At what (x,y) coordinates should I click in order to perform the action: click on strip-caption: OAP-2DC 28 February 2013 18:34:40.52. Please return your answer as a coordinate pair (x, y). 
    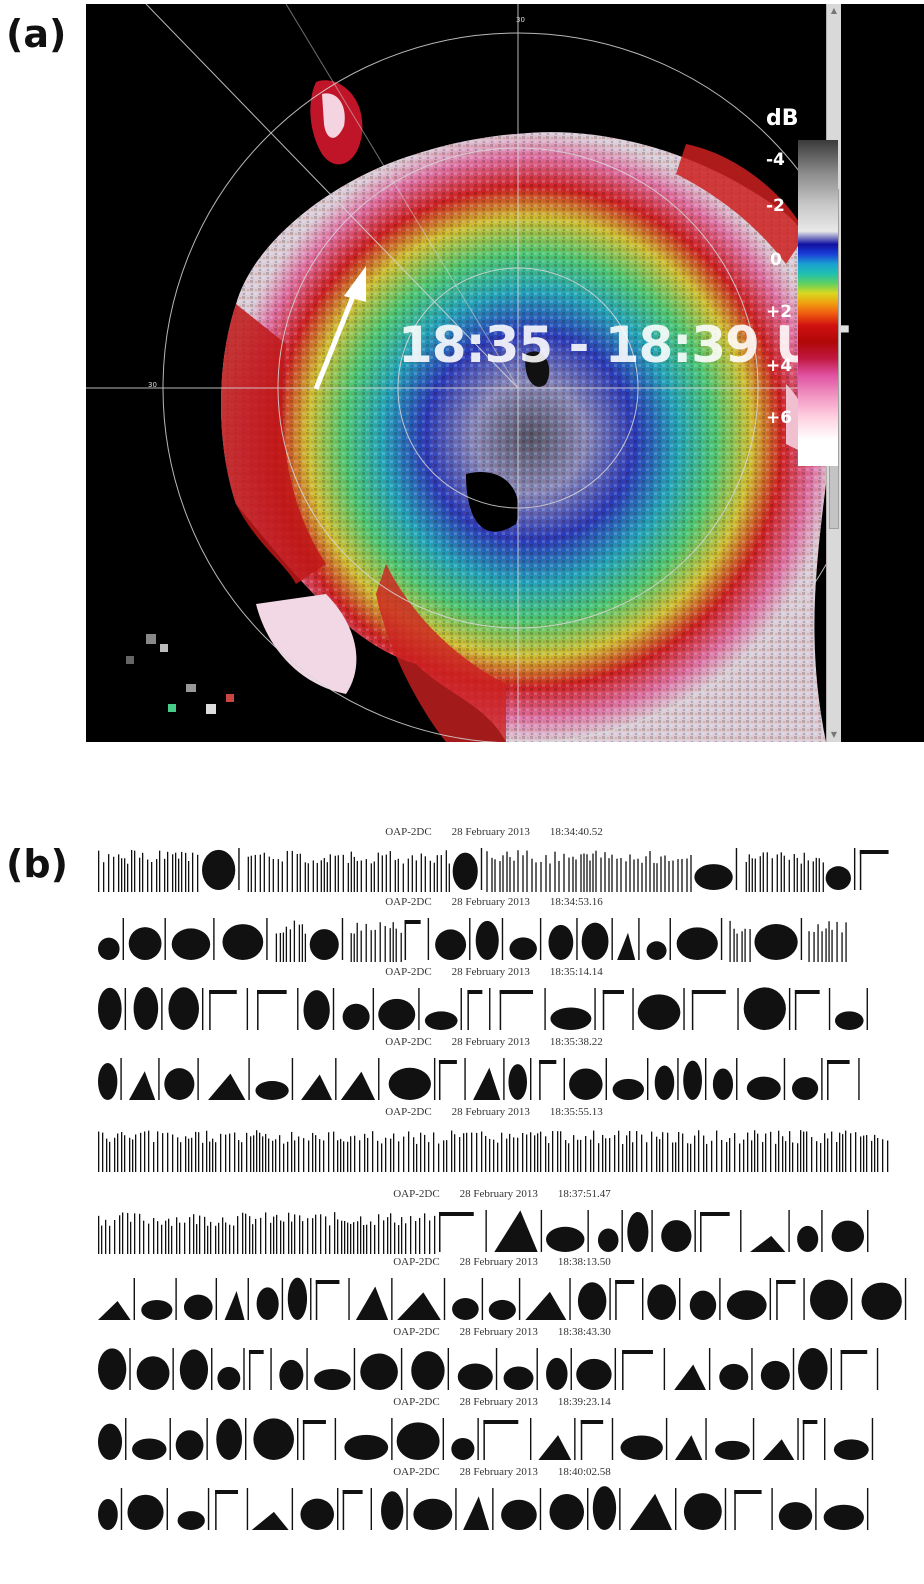
    Looking at the image, I should click on (494, 832).